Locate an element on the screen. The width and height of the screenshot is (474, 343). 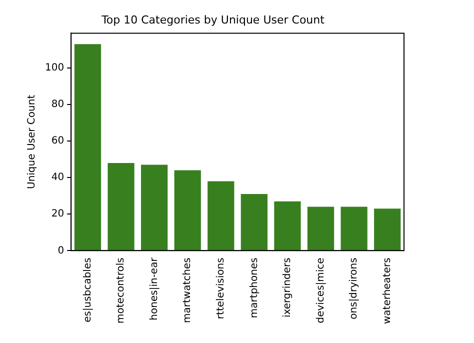
x-tick-label: devices|mice is located at coordinates (320, 291).